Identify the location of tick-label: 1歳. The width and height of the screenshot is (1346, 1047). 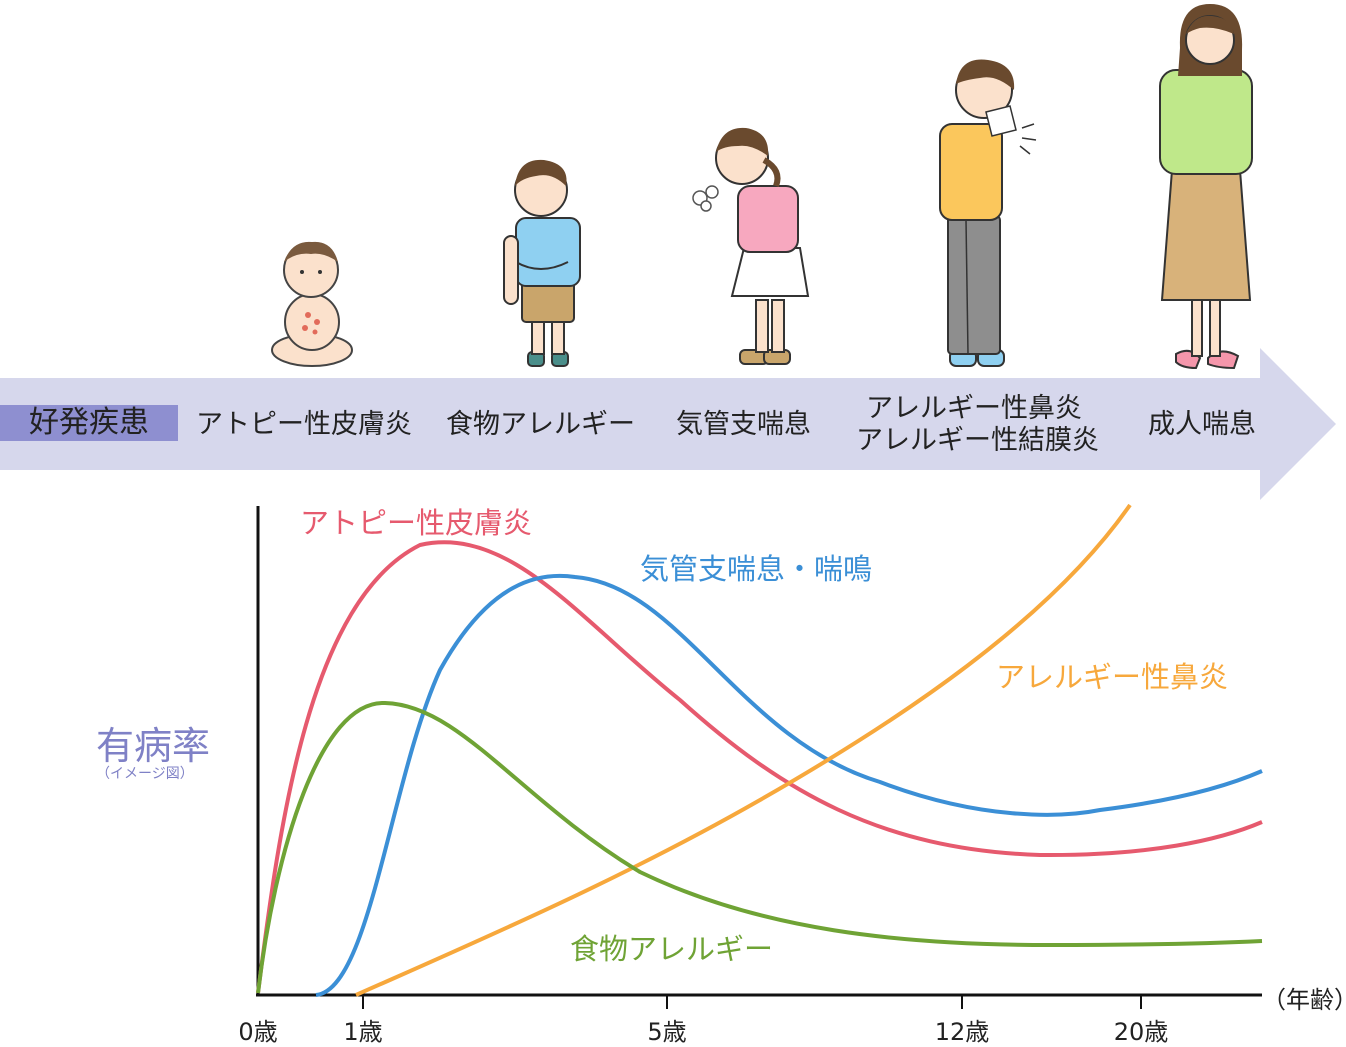
(363, 1032).